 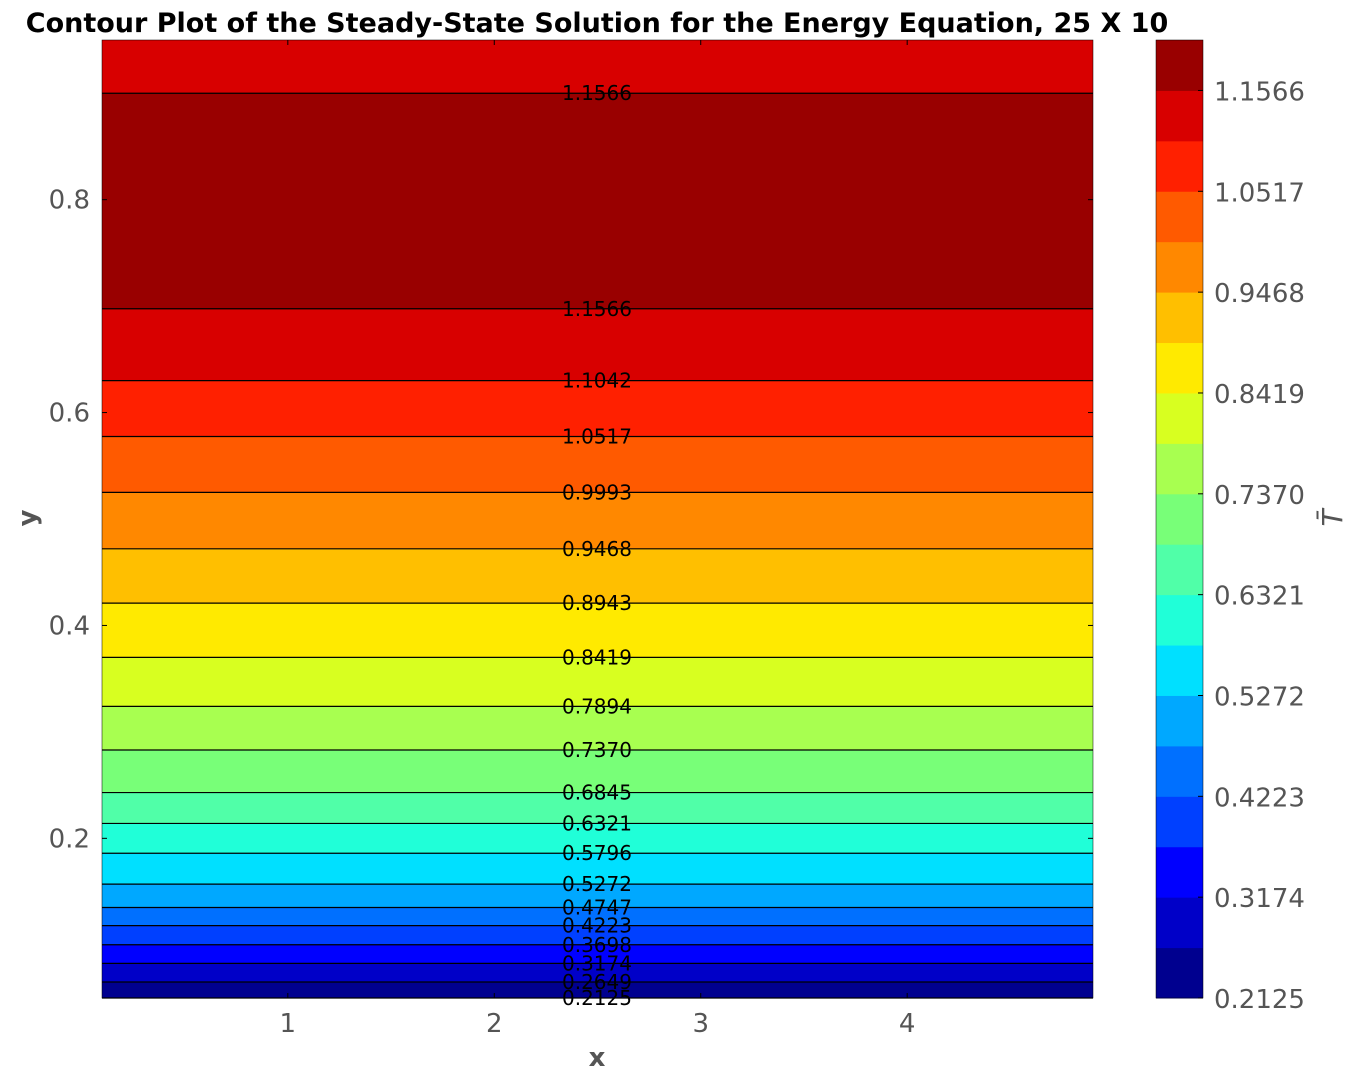 I want to click on contour-label-5: 0.9468, so click(x=597, y=549).